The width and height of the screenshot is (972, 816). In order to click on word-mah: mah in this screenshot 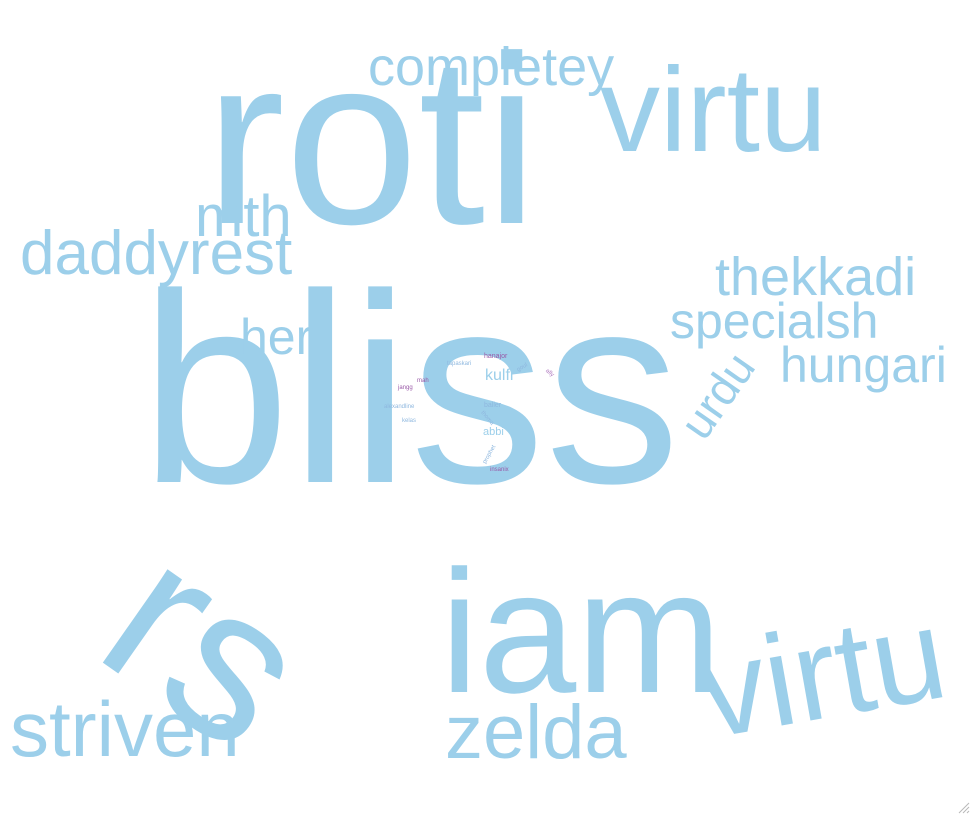, I will do `click(423, 381)`.